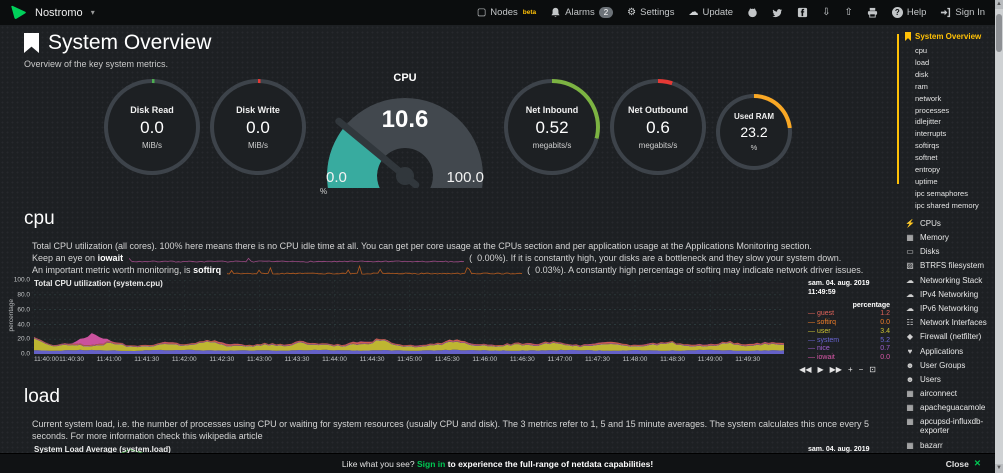  I want to click on sidebar-item-ipc-shared-memory: ipc shared memory, so click(947, 205).